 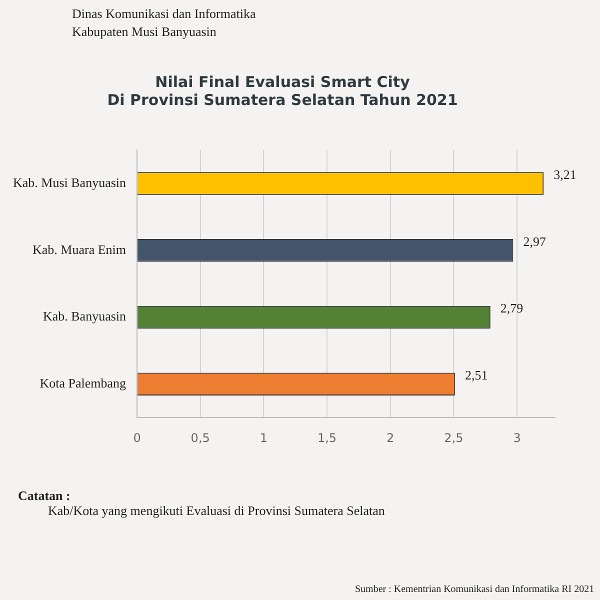 I want to click on text: Nilai Final Evaluasi Smart City, so click(x=282, y=81).